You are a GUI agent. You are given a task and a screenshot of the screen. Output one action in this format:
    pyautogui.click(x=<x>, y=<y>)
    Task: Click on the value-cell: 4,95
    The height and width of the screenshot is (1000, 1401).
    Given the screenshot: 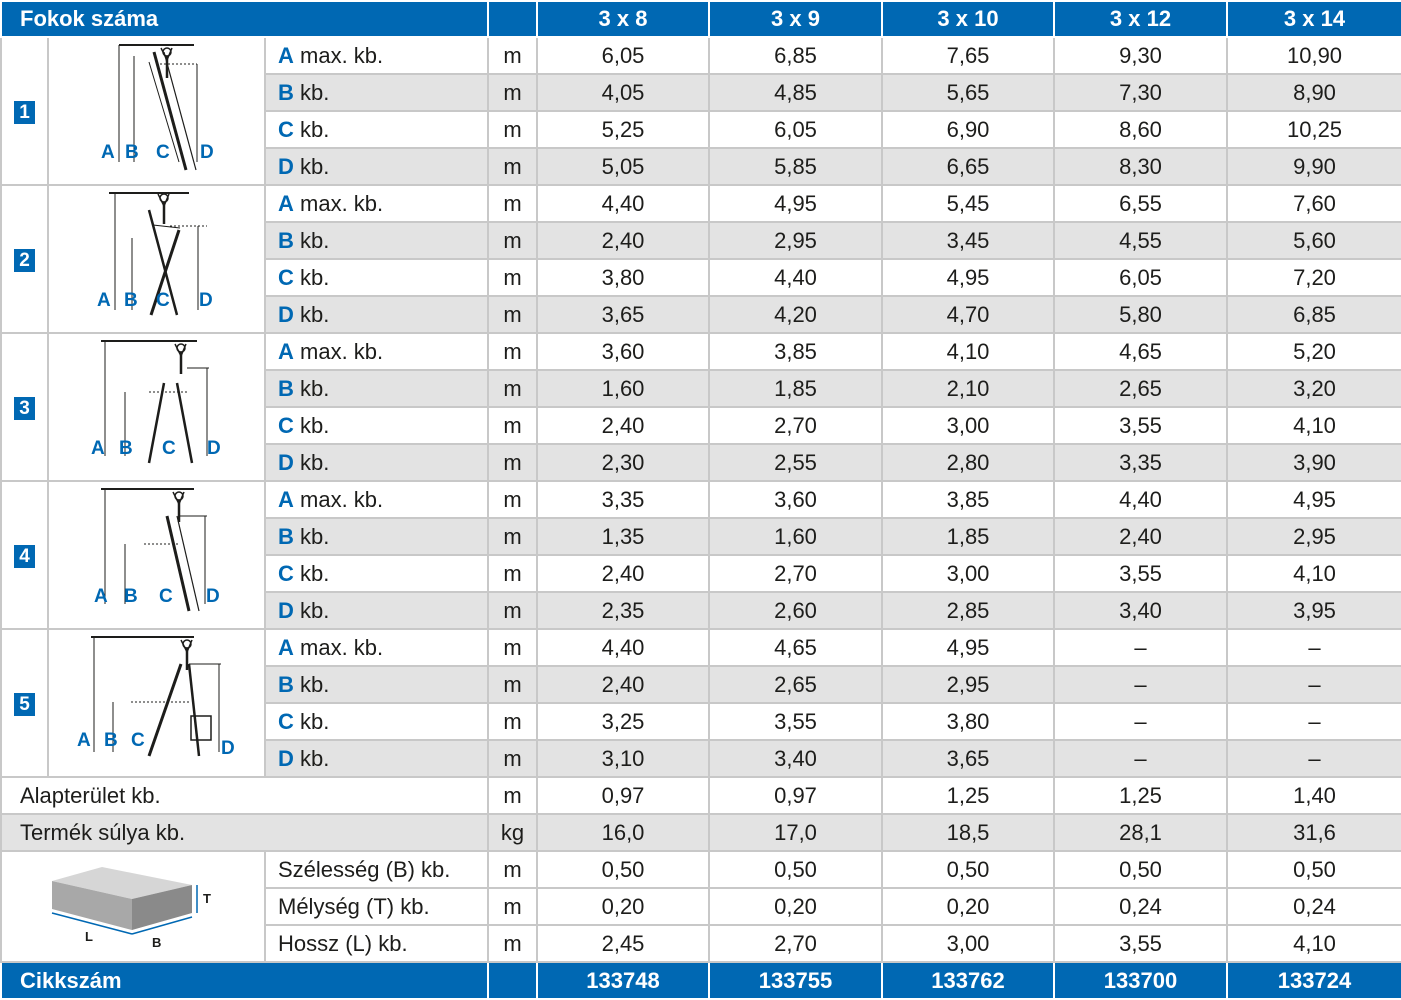 What is the action you would take?
    pyautogui.click(x=796, y=203)
    